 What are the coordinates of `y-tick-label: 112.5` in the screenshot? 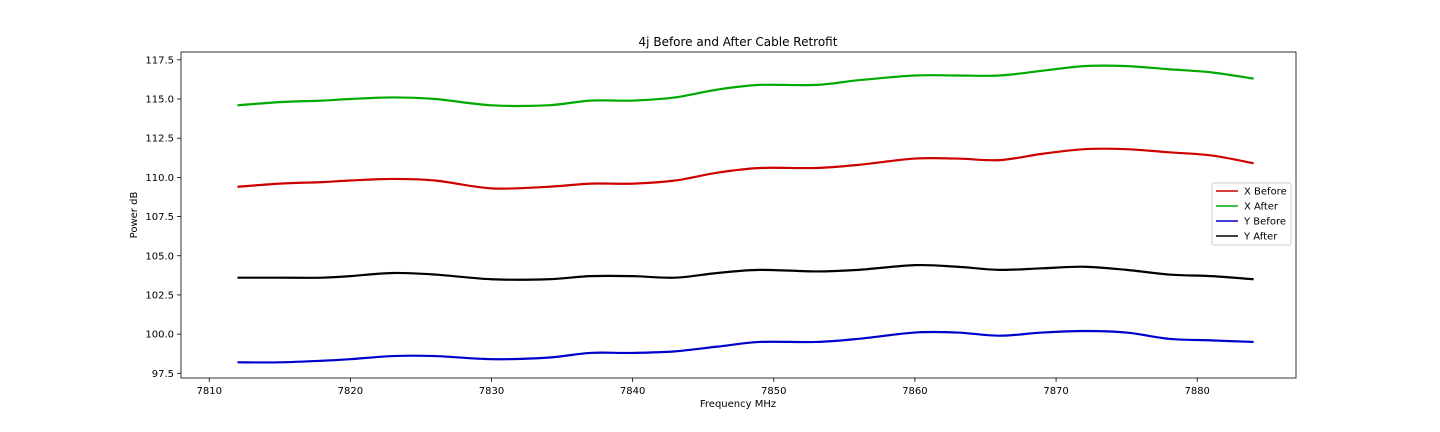 It's located at (159, 139).